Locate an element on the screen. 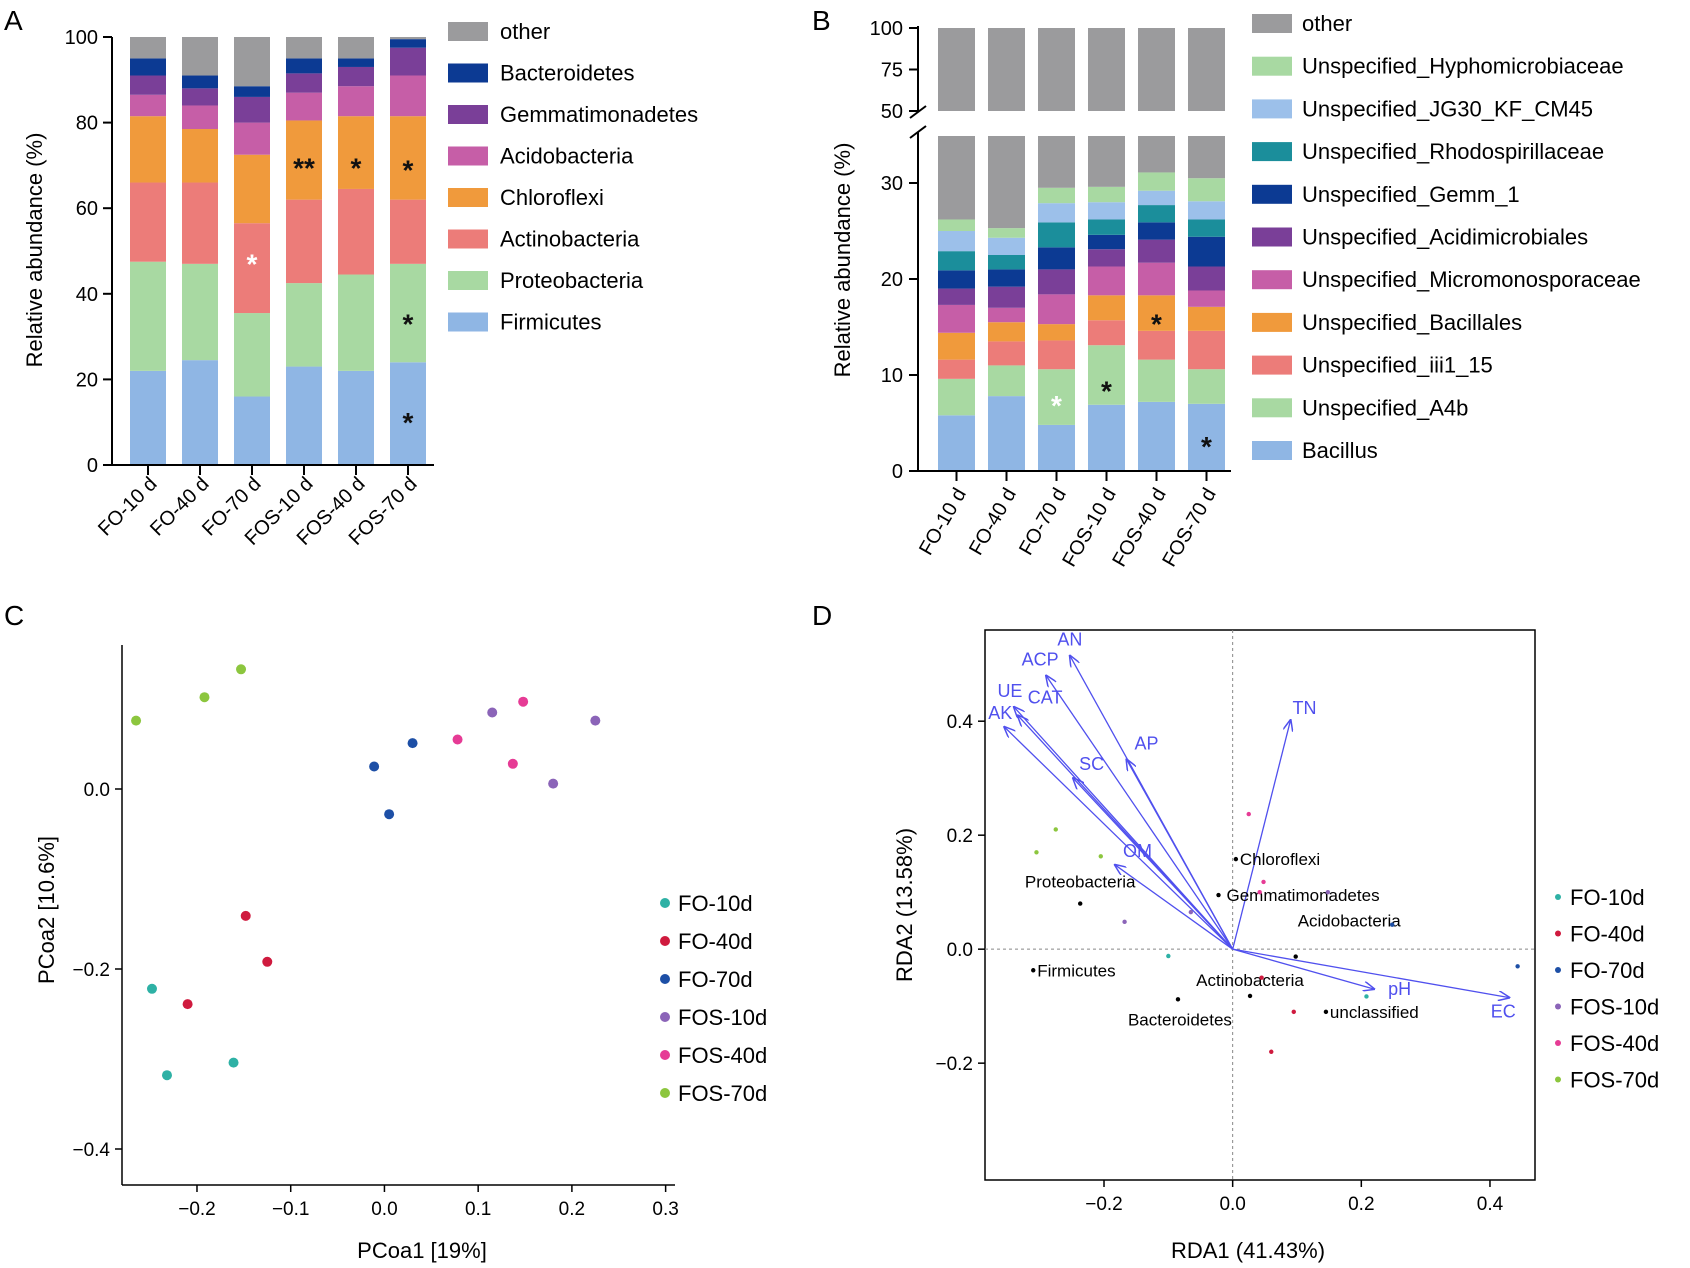  bar-a-acidobacteria-fos-40-d is located at coordinates (356, 101).